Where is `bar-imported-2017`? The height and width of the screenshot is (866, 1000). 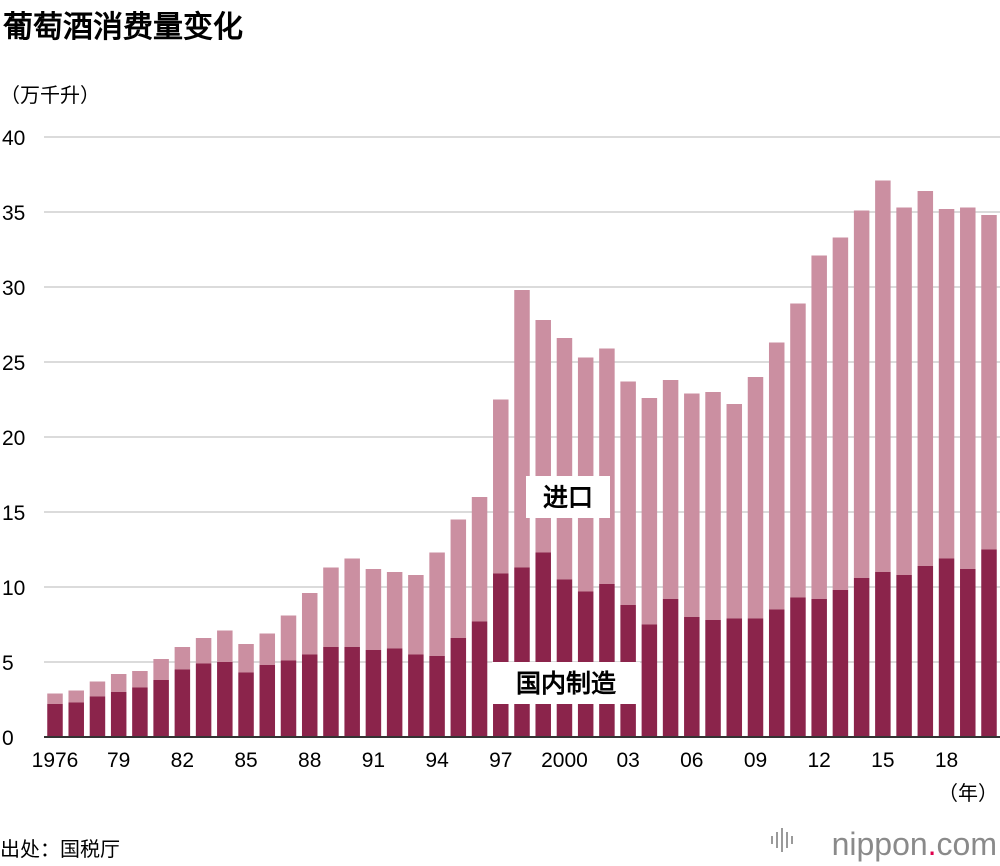
bar-imported-2017 is located at coordinates (925, 378).